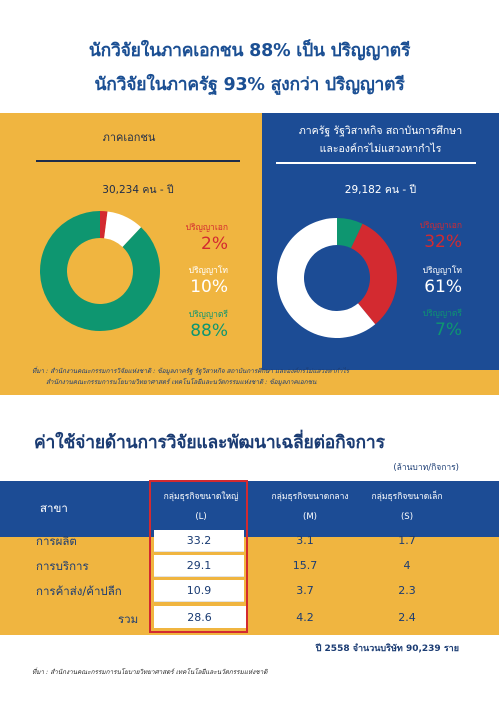 The height and width of the screenshot is (709, 499). Describe the element at coordinates (443, 287) in the screenshot. I see `public-legend-master-pct: 61%` at that location.